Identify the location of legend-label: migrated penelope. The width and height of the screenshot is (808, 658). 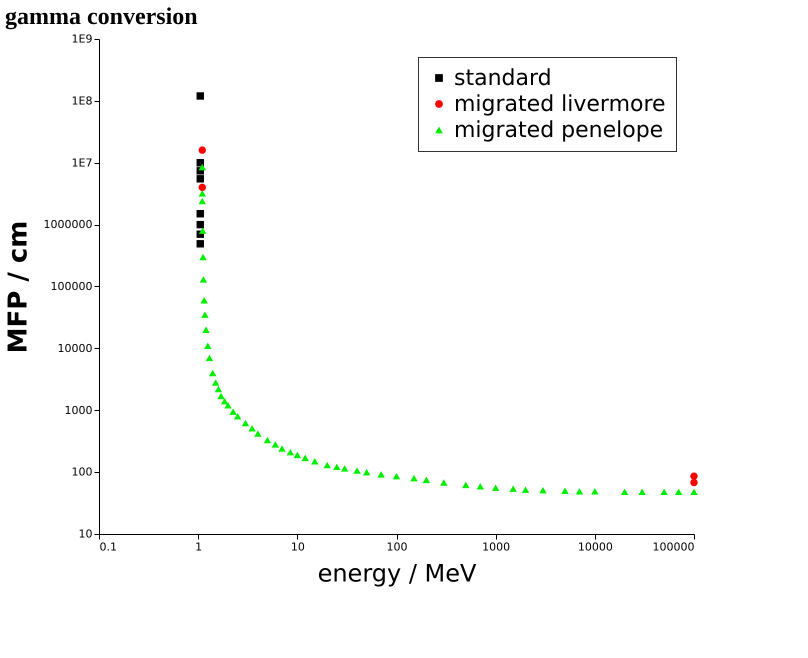
(559, 130).